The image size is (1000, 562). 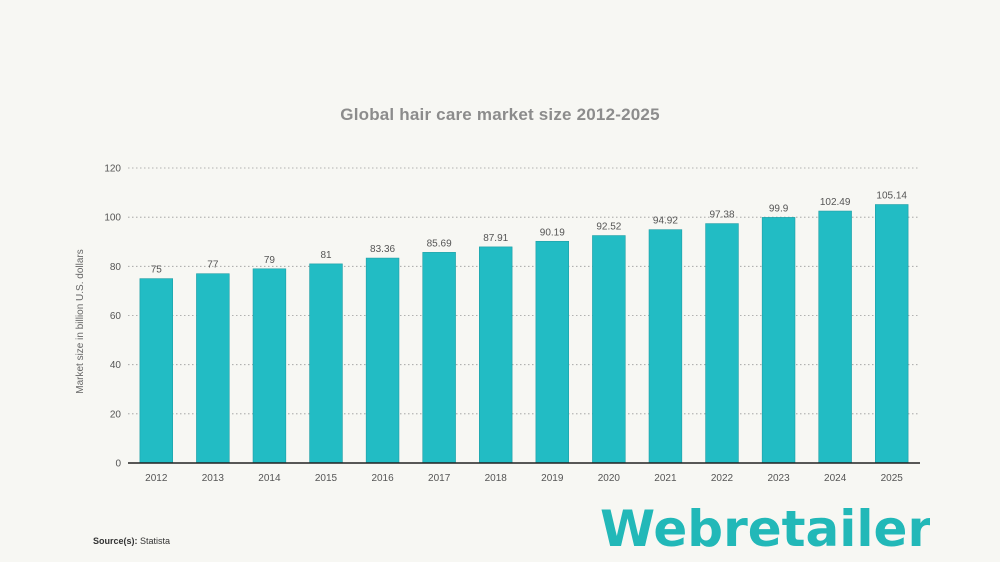 I want to click on y-tick-label: 60, so click(x=116, y=316).